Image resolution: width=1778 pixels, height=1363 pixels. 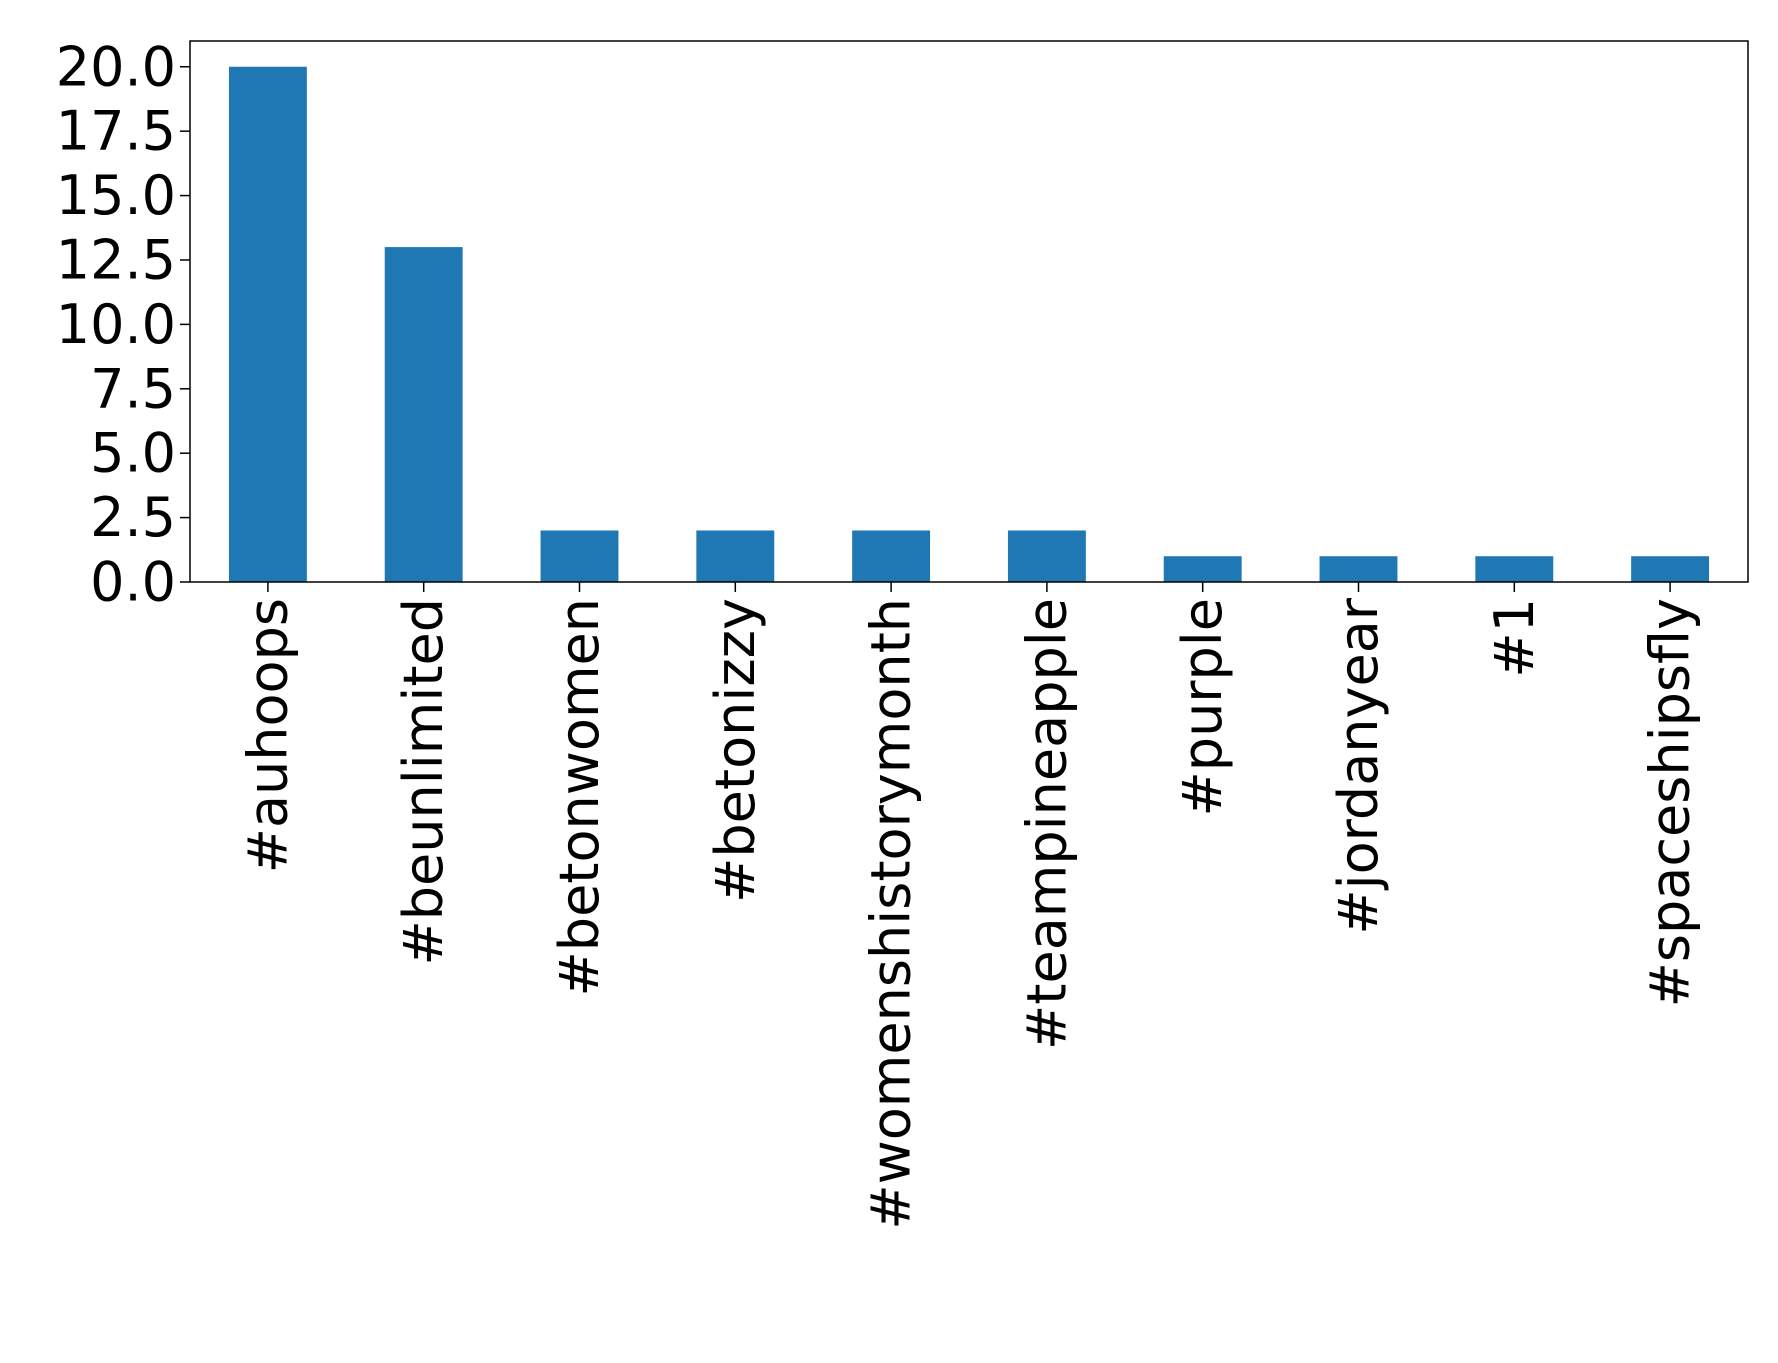 What do you see at coordinates (1046, 824) in the screenshot?
I see `x-tick-label: #teampineapple` at bounding box center [1046, 824].